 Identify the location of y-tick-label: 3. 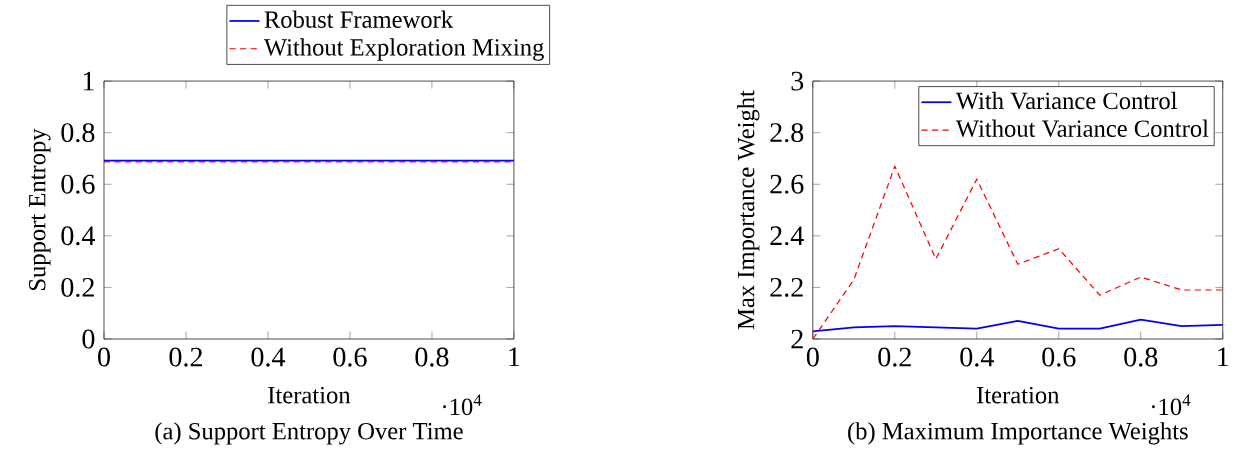
(797, 81).